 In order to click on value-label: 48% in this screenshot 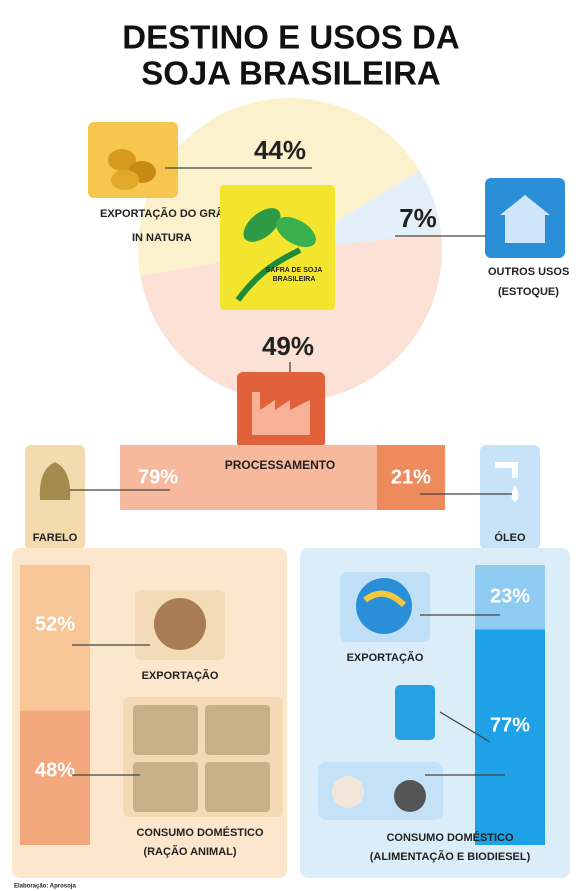, I will do `click(55, 770)`.